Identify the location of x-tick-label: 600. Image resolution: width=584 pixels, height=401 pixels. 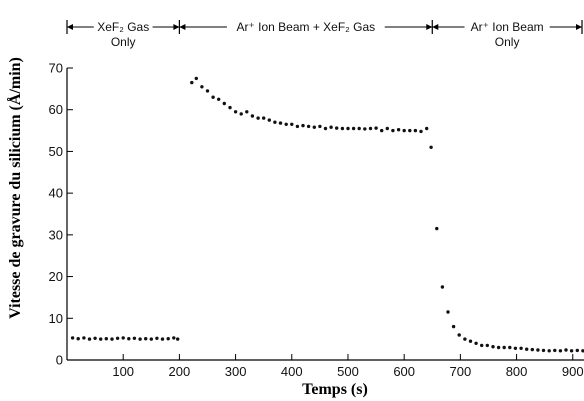
(404, 371).